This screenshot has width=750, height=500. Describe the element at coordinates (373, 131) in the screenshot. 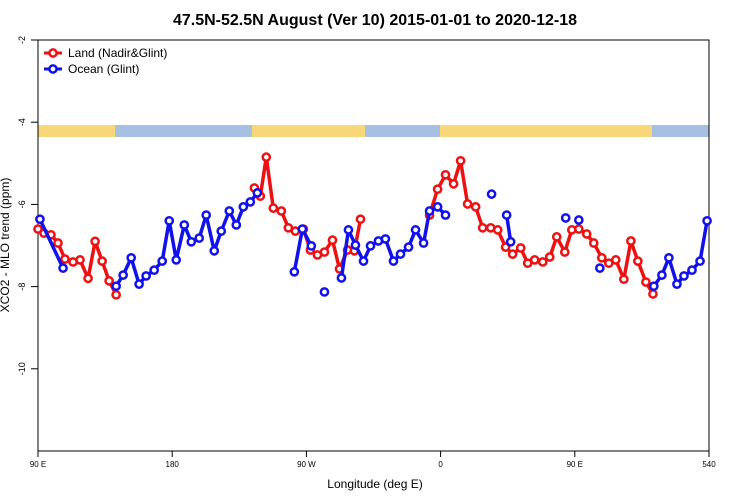

I see `surface-band` at that location.